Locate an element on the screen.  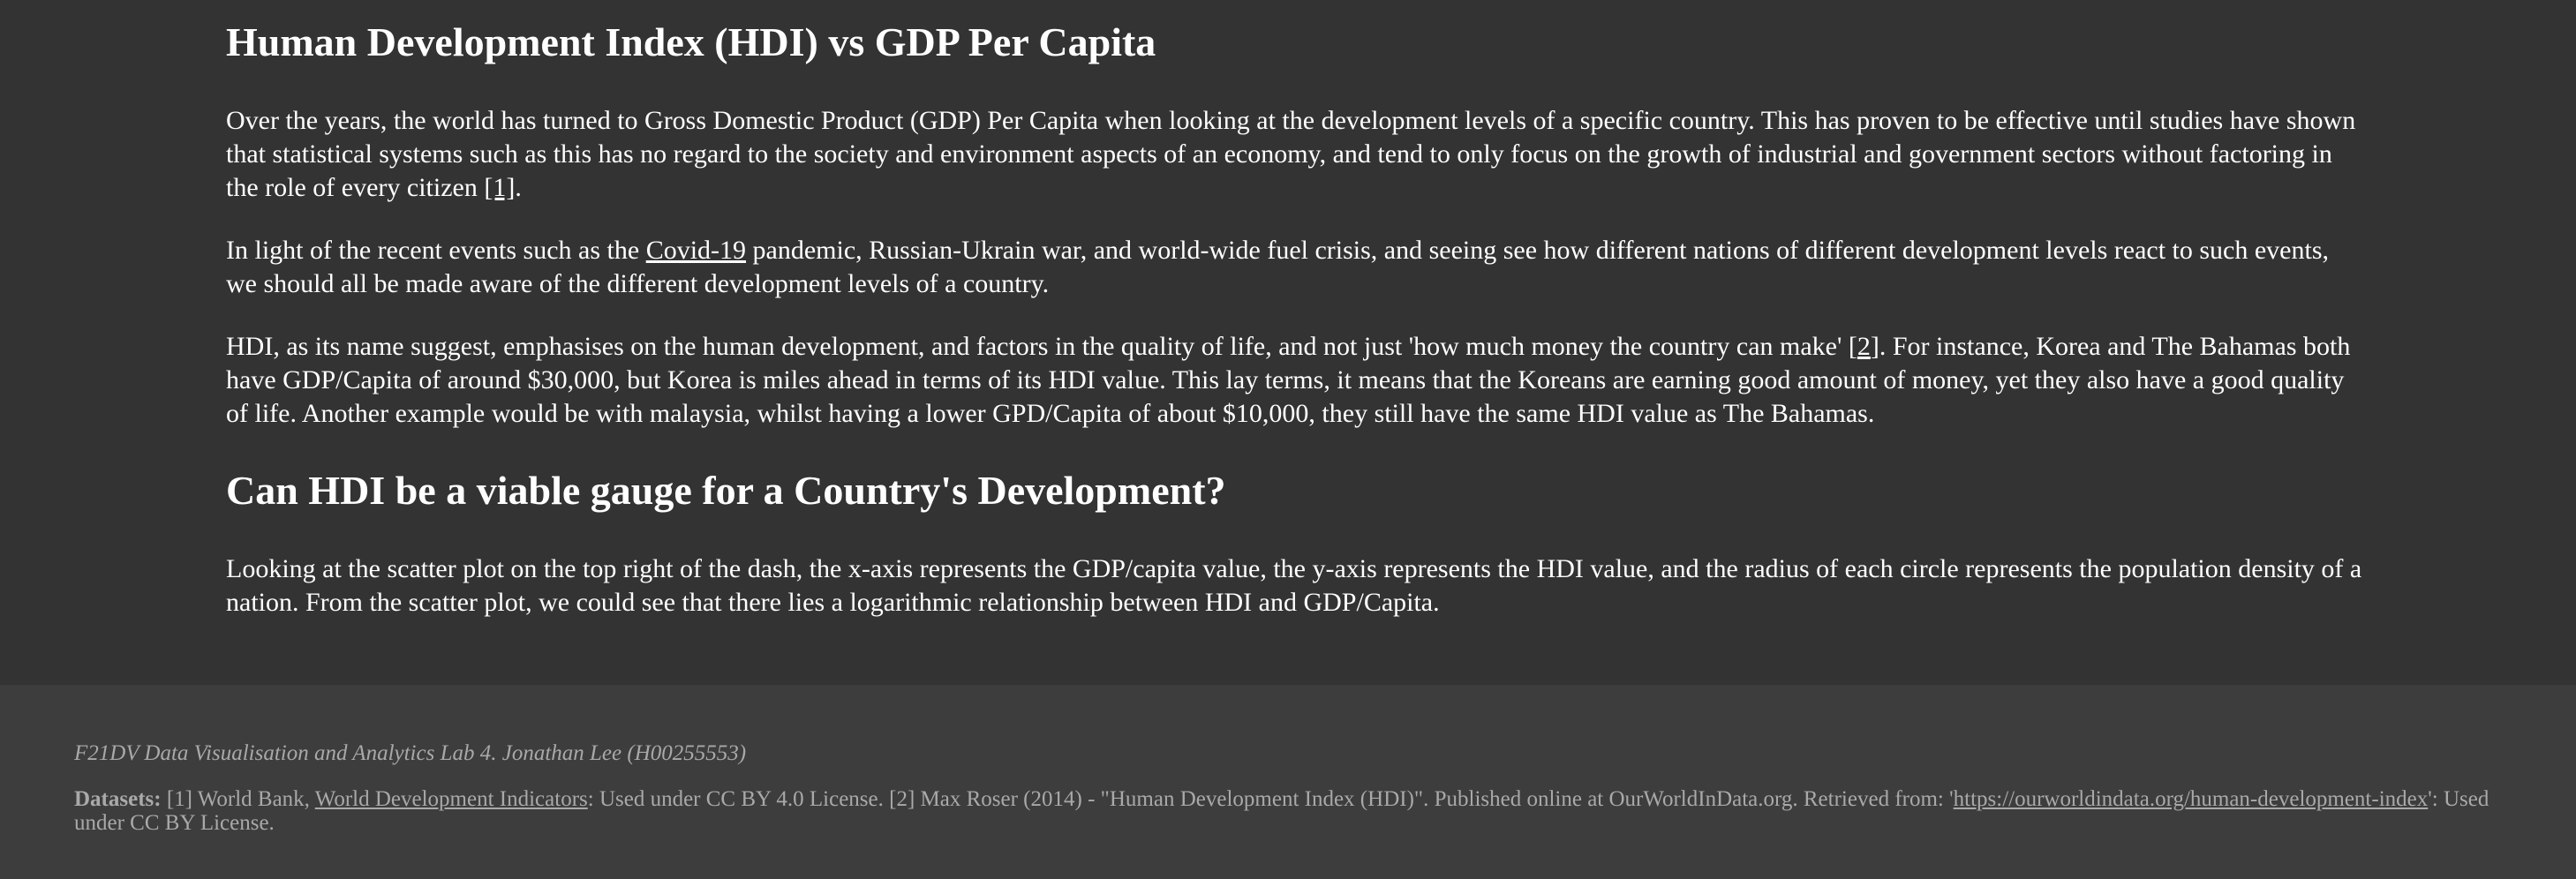
covid-link: Covid-19 is located at coordinates (696, 250).